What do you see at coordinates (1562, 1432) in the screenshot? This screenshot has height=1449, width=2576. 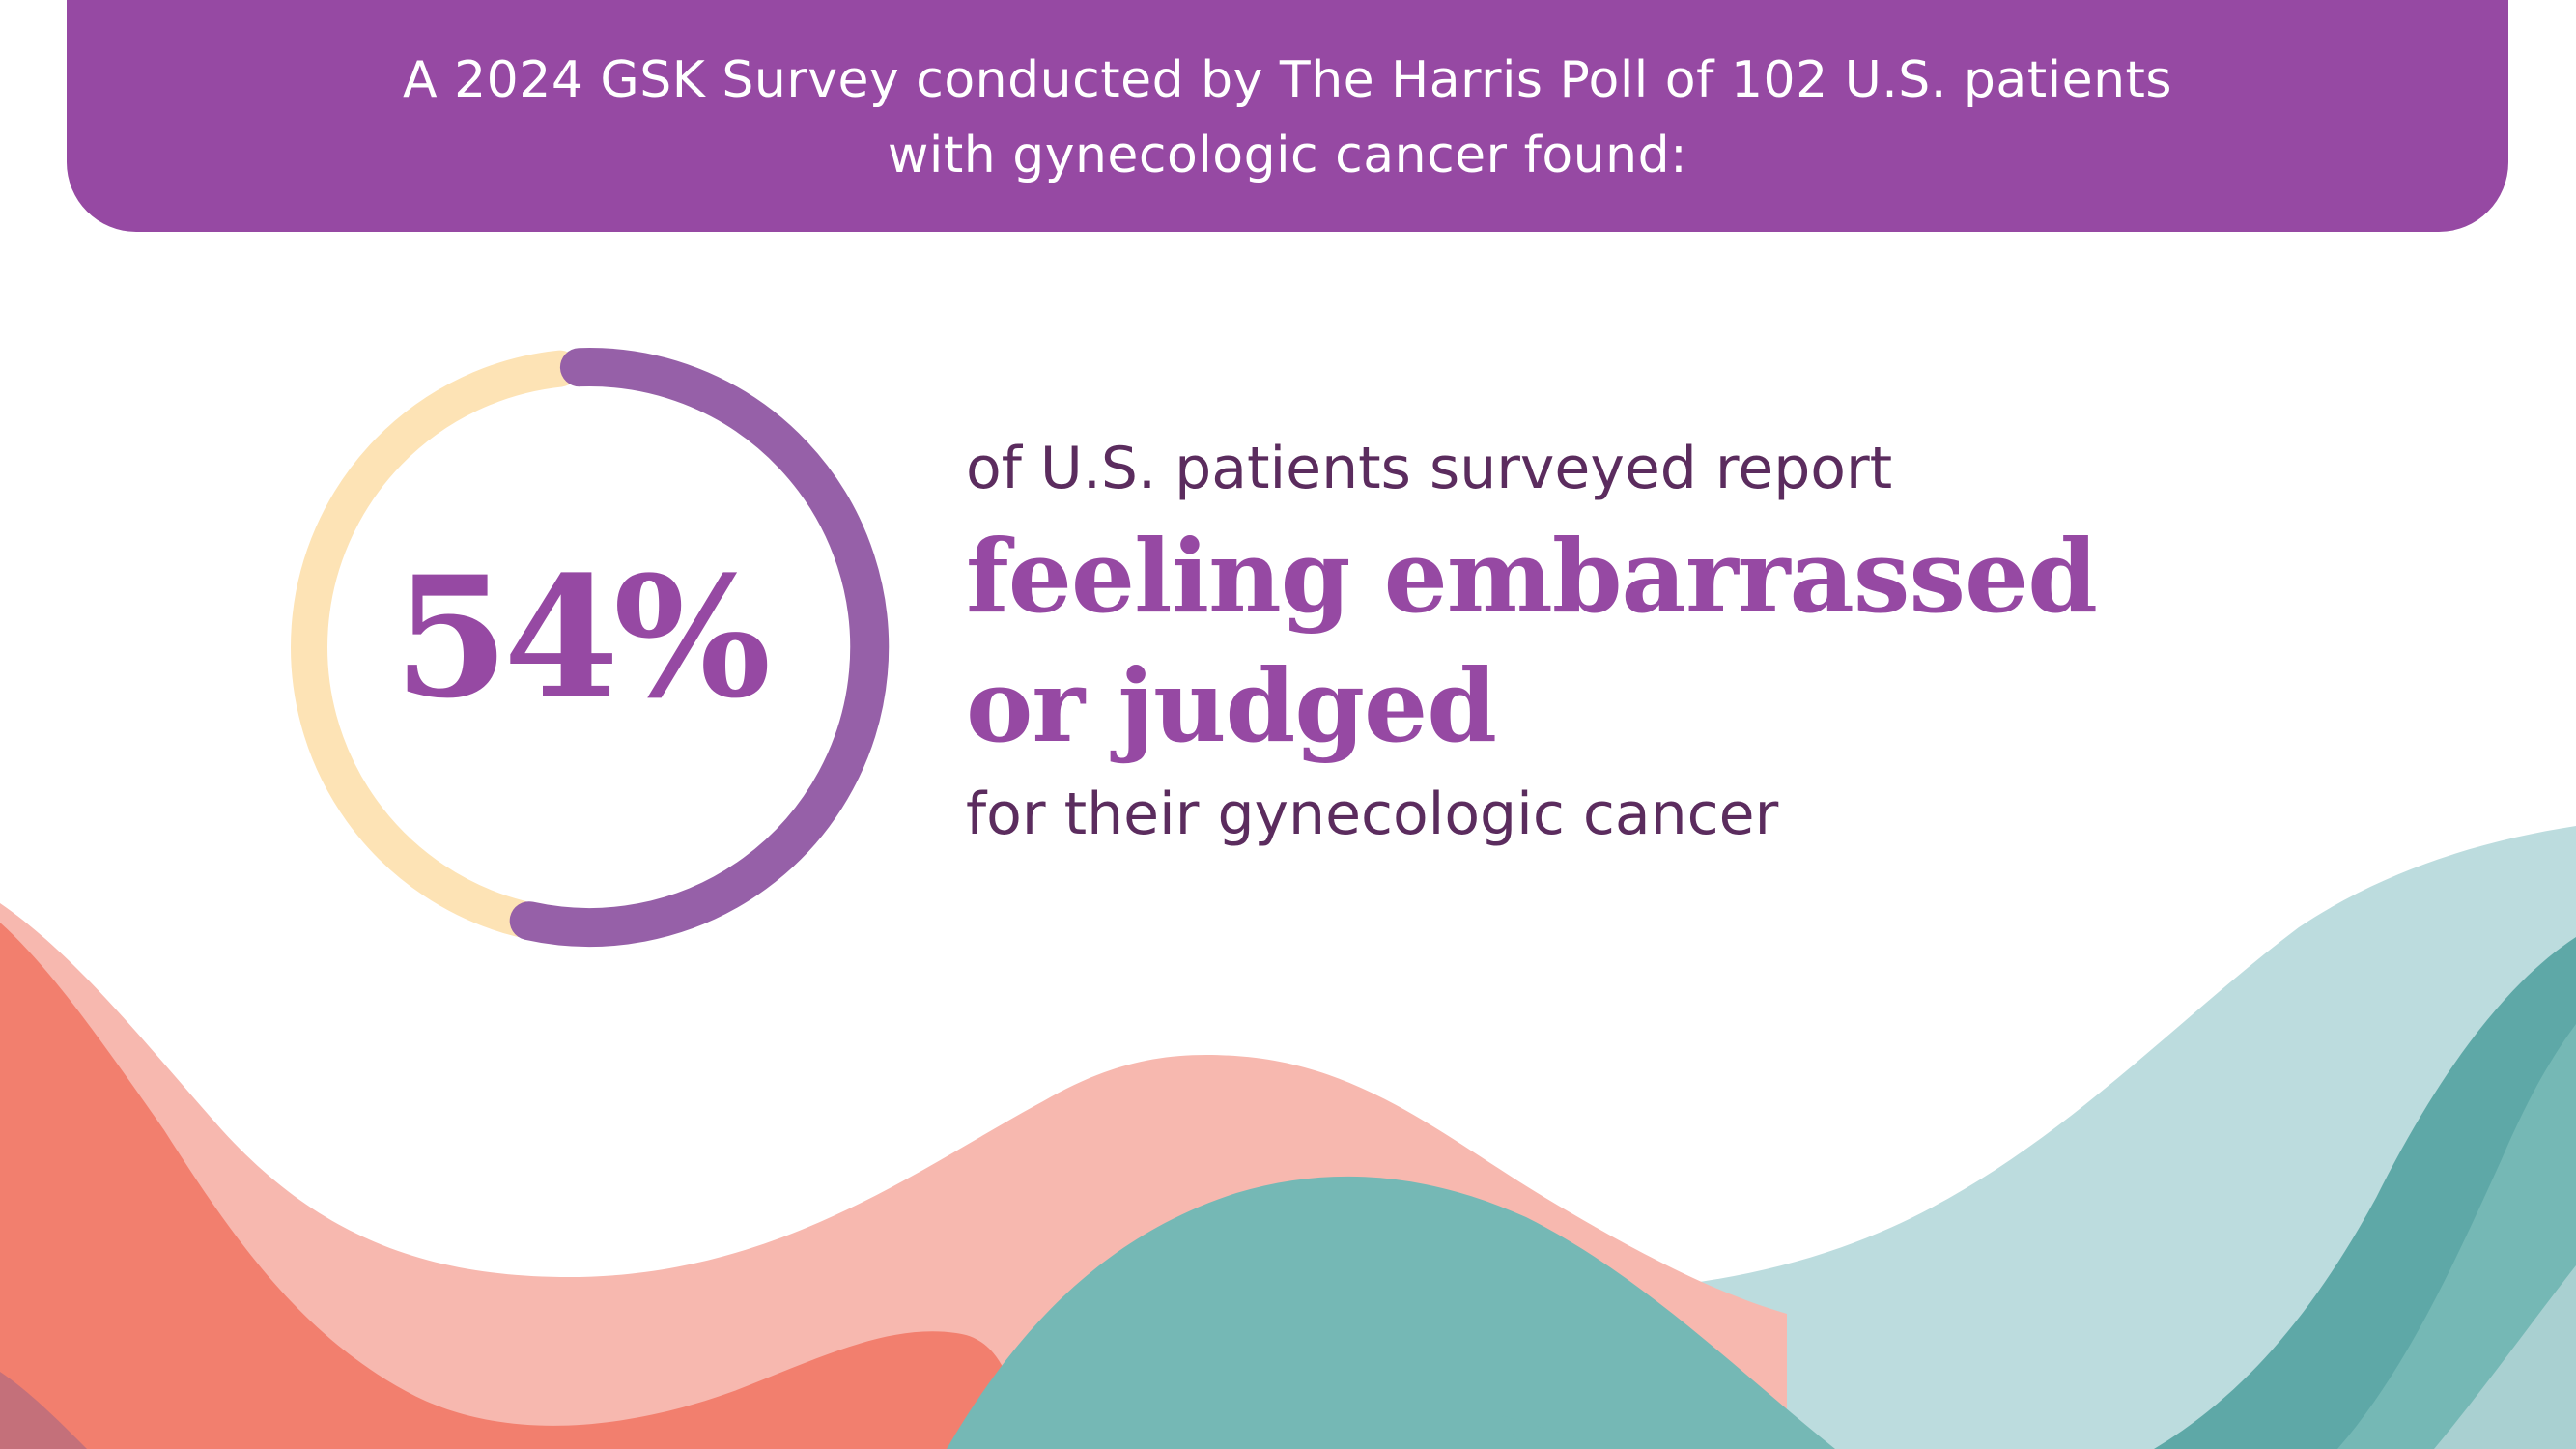 I see `wave-teal-sliver` at bounding box center [1562, 1432].